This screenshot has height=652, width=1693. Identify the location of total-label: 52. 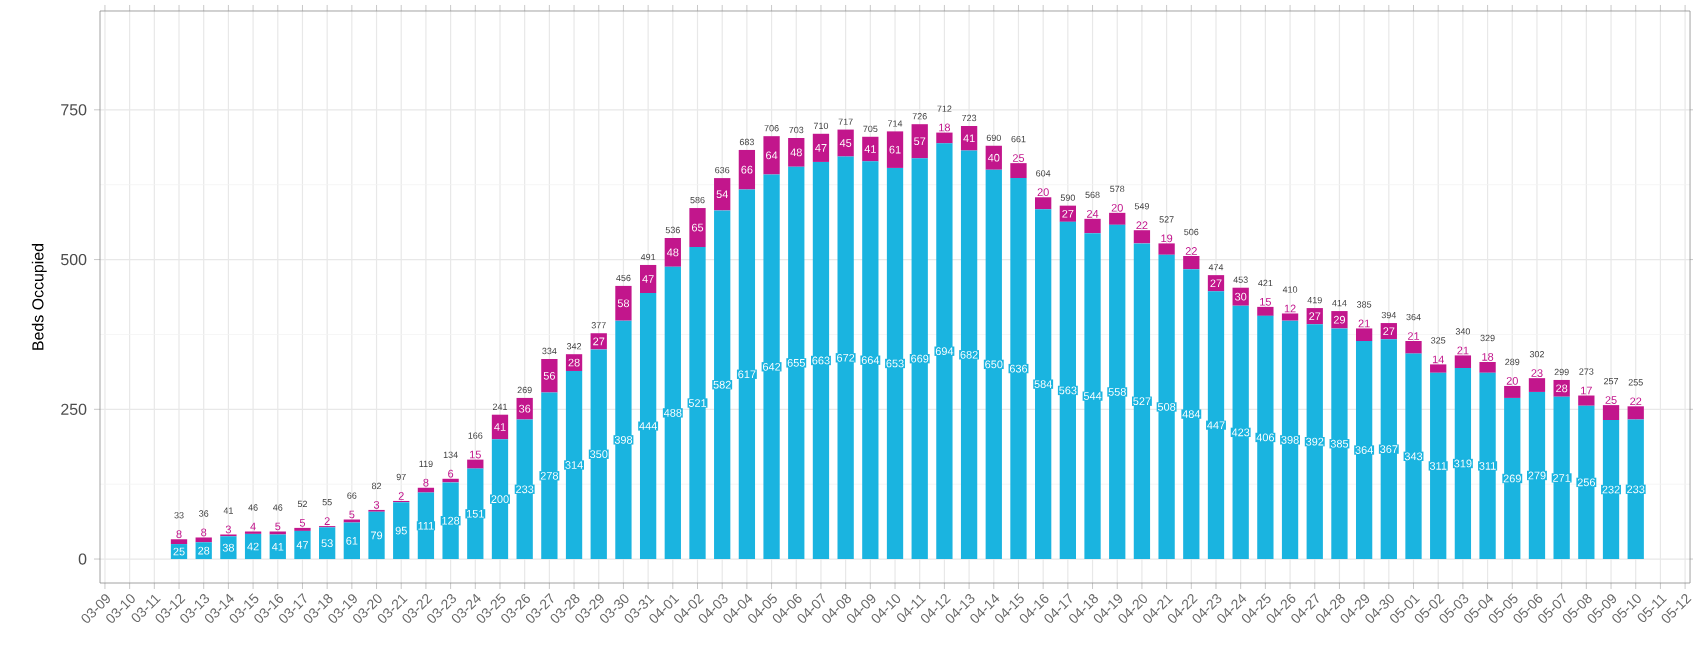
(302, 504).